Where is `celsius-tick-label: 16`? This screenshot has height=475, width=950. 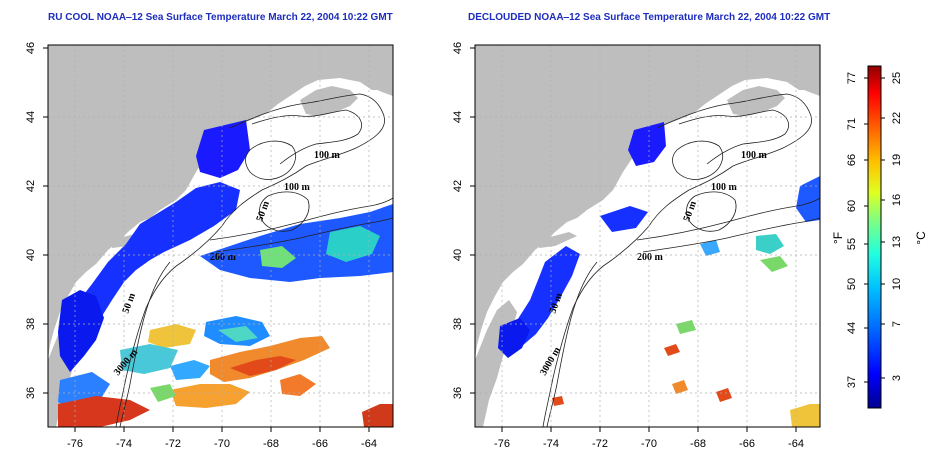 celsius-tick-label: 16 is located at coordinates (897, 200).